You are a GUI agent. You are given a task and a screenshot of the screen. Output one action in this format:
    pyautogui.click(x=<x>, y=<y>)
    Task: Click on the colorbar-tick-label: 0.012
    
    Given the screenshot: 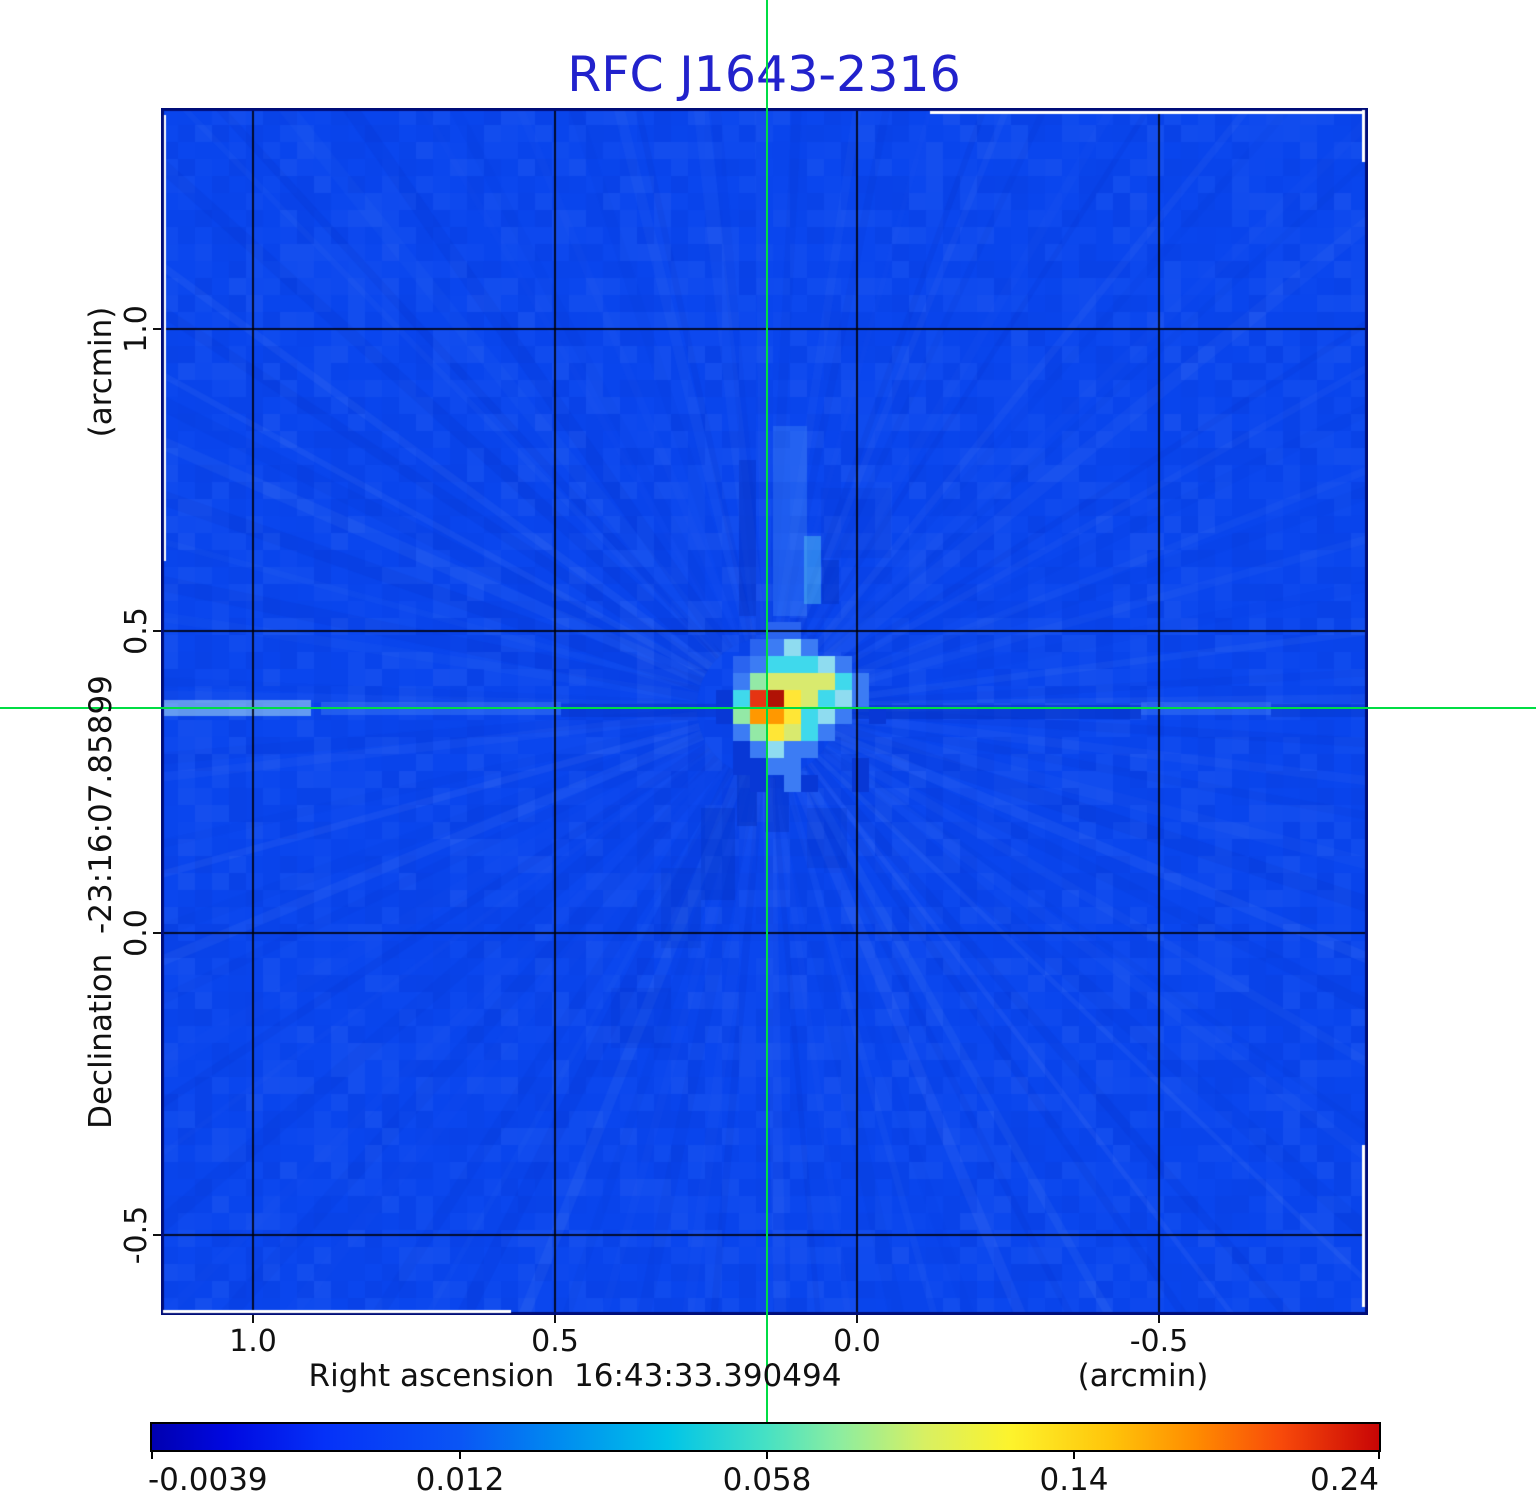 What is the action you would take?
    pyautogui.click(x=460, y=1480)
    